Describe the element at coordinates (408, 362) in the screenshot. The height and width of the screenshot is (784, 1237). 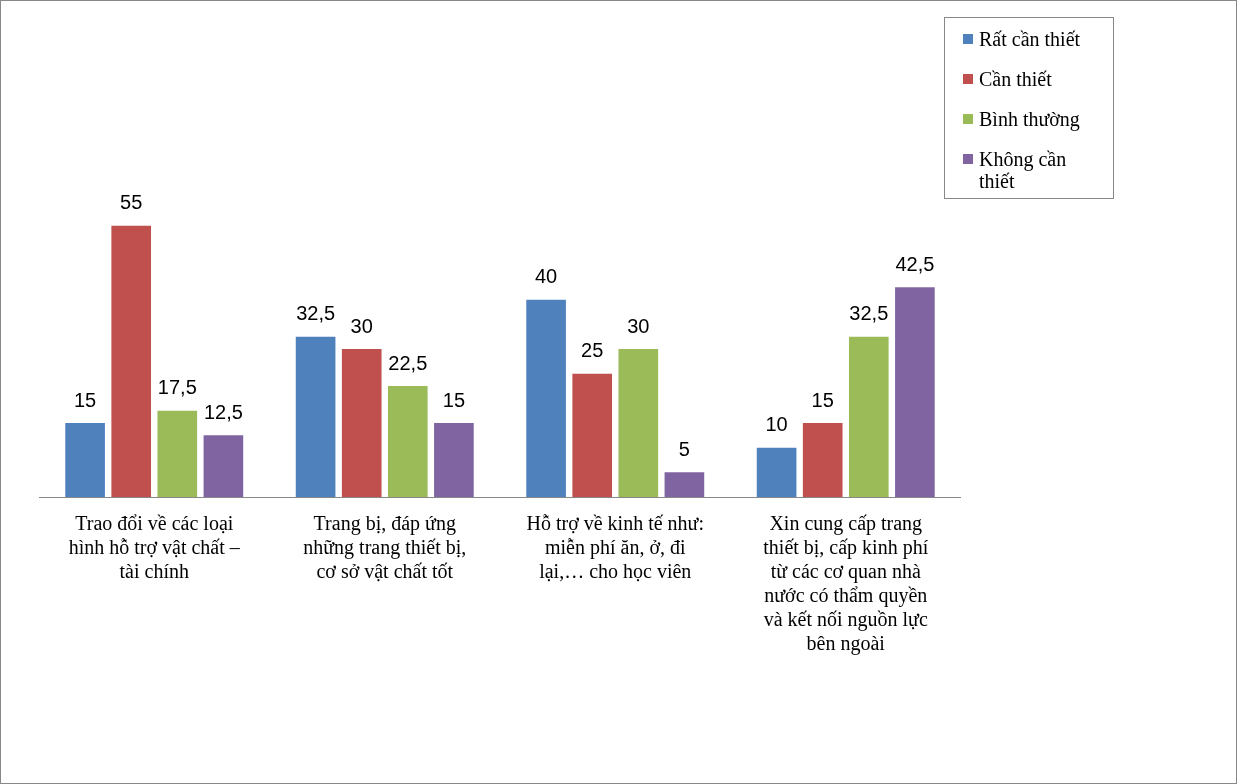
I see `data-label: 22,5` at that location.